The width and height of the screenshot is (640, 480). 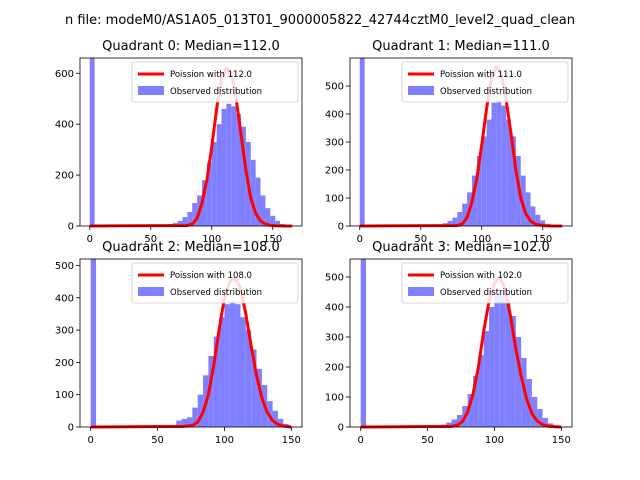 I want to click on legend-label: Poission with 108.0, so click(x=211, y=276).